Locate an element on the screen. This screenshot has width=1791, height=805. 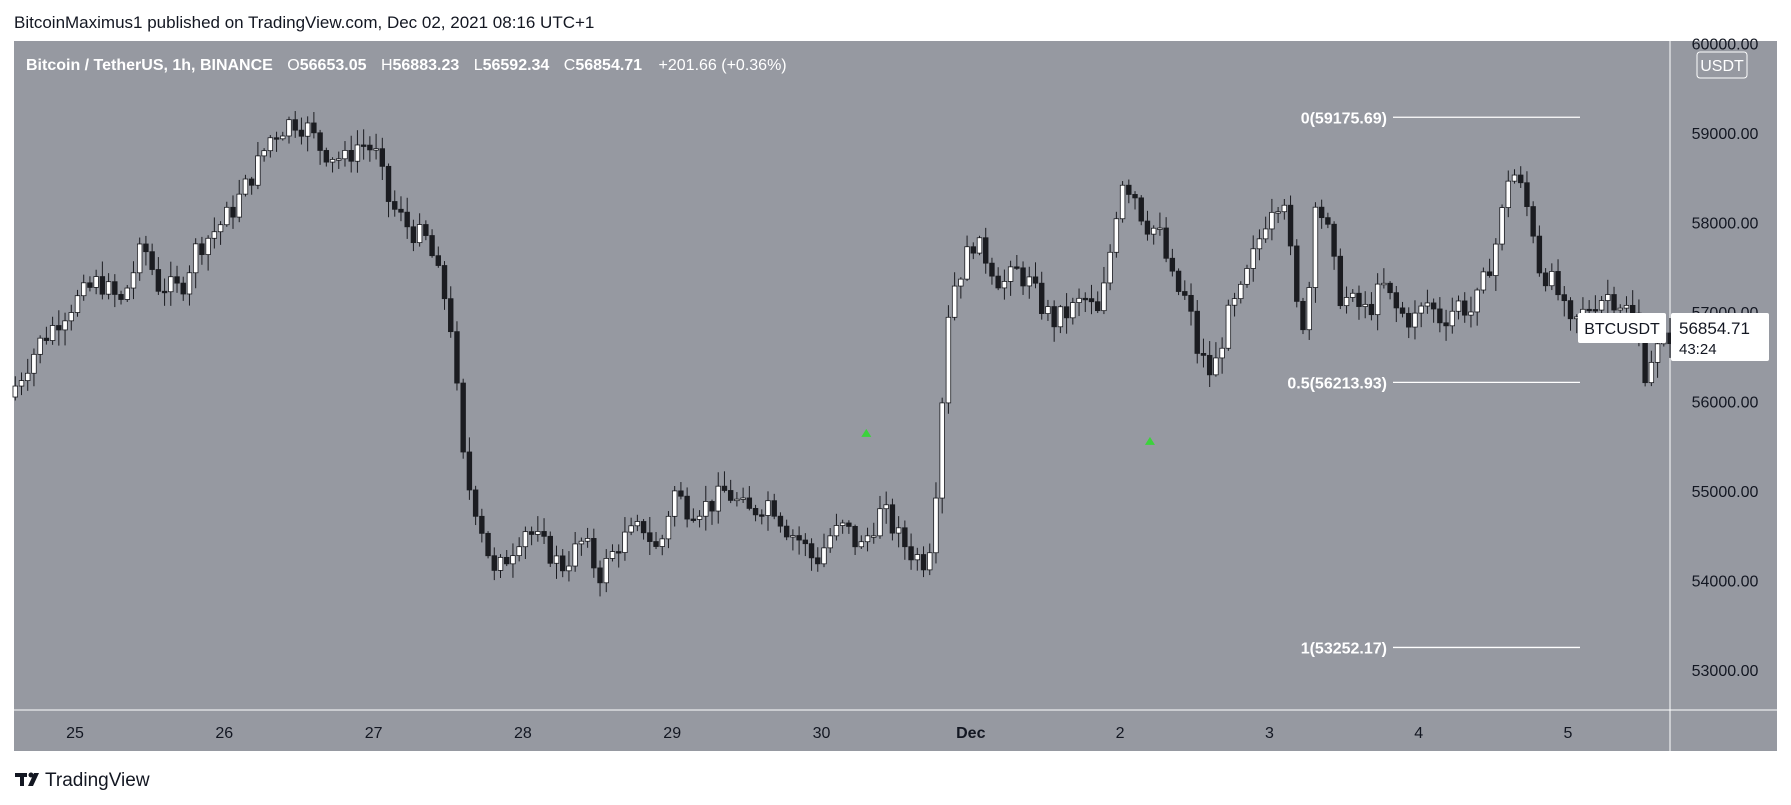
currency-badge-box is located at coordinates (1722, 65).